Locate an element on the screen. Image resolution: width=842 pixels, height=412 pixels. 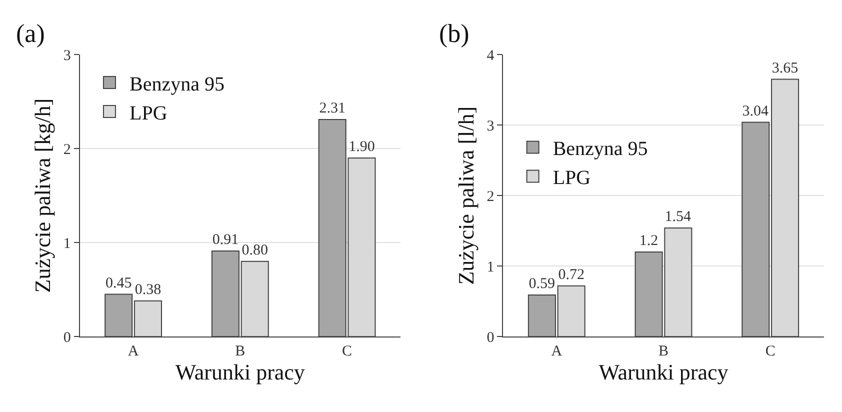
data-label: 1.54 is located at coordinates (678, 217).